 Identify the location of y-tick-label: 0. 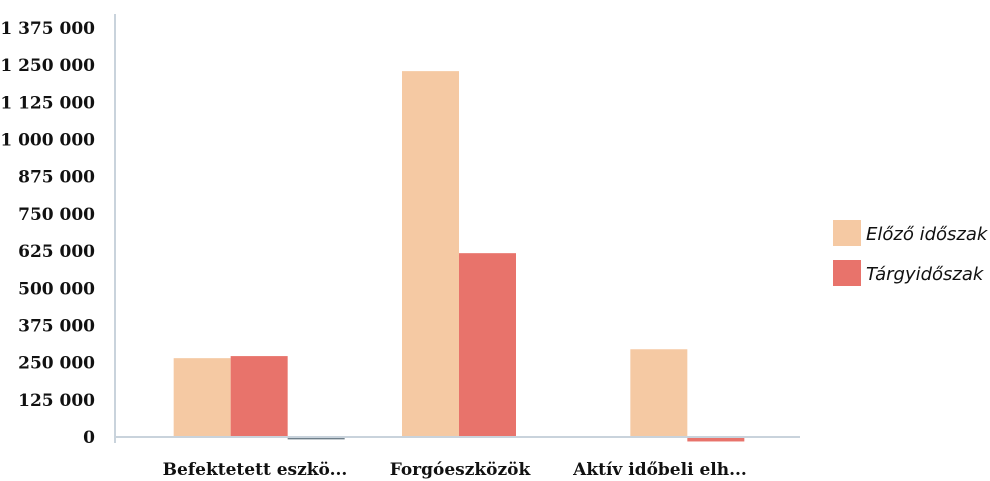
(89, 438).